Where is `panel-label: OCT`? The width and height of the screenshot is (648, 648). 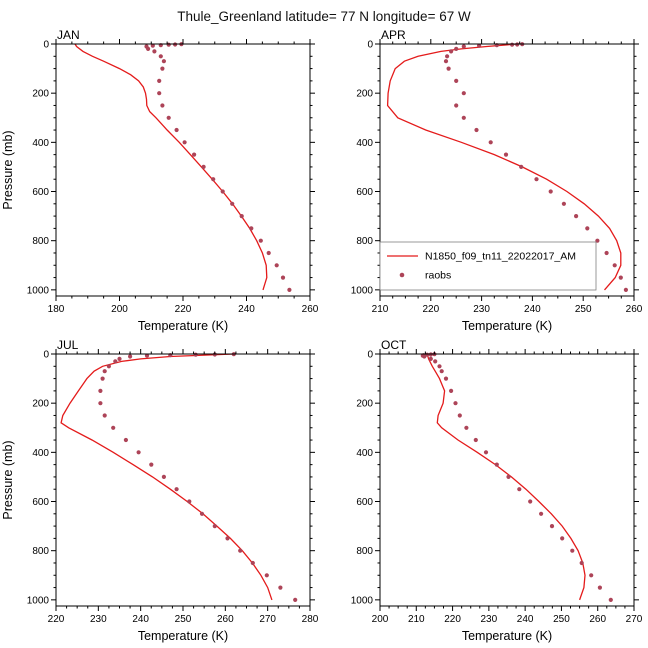 panel-label: OCT is located at coordinates (394, 345).